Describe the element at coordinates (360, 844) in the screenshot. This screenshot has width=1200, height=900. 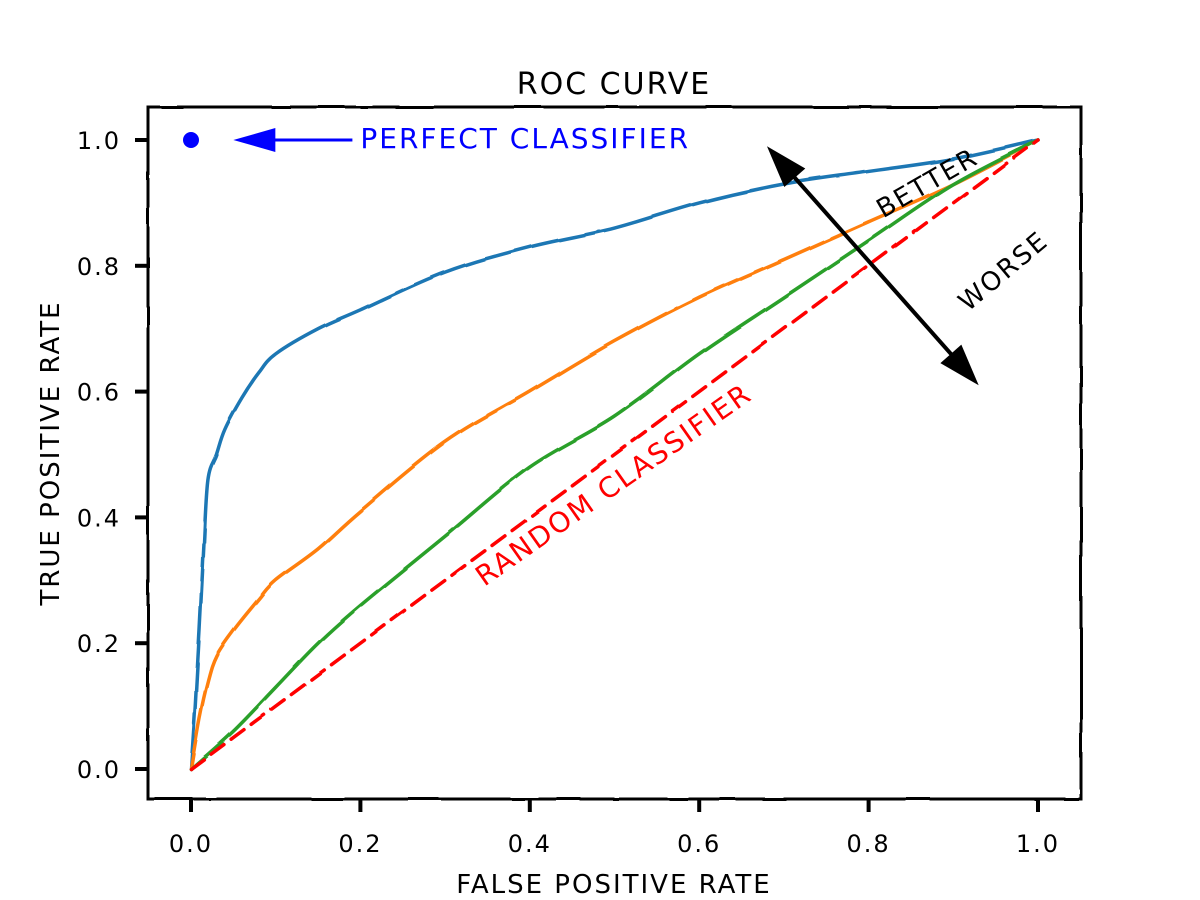
I see `x-tick-label-1: 0.2` at that location.